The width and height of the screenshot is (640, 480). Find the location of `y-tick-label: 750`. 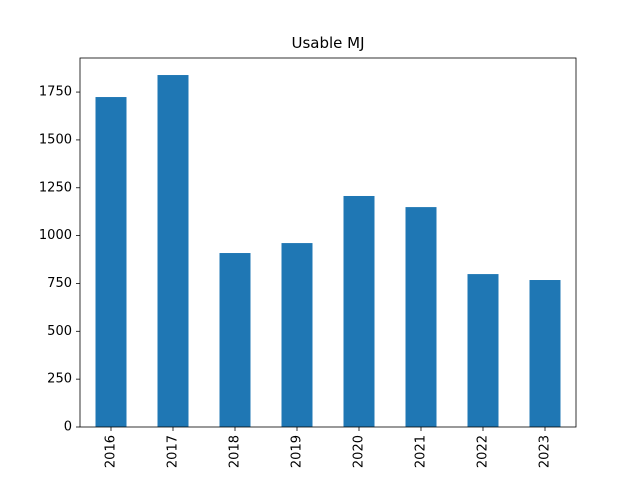

y-tick-label: 750 is located at coordinates (59, 283).